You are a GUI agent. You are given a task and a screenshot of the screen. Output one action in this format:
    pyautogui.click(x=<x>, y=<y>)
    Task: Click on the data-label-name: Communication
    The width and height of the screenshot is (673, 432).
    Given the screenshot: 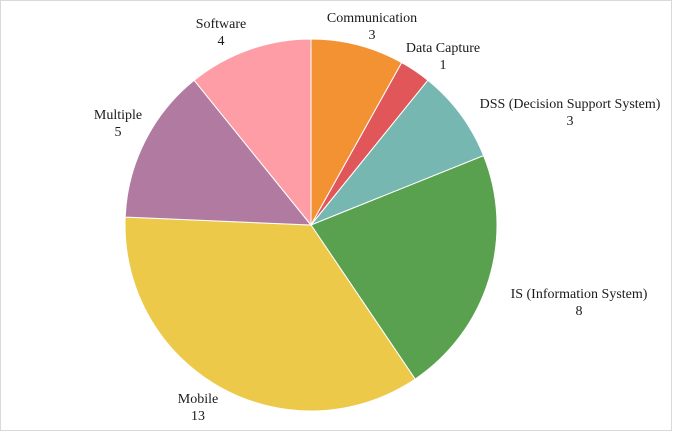 What is the action you would take?
    pyautogui.click(x=372, y=18)
    